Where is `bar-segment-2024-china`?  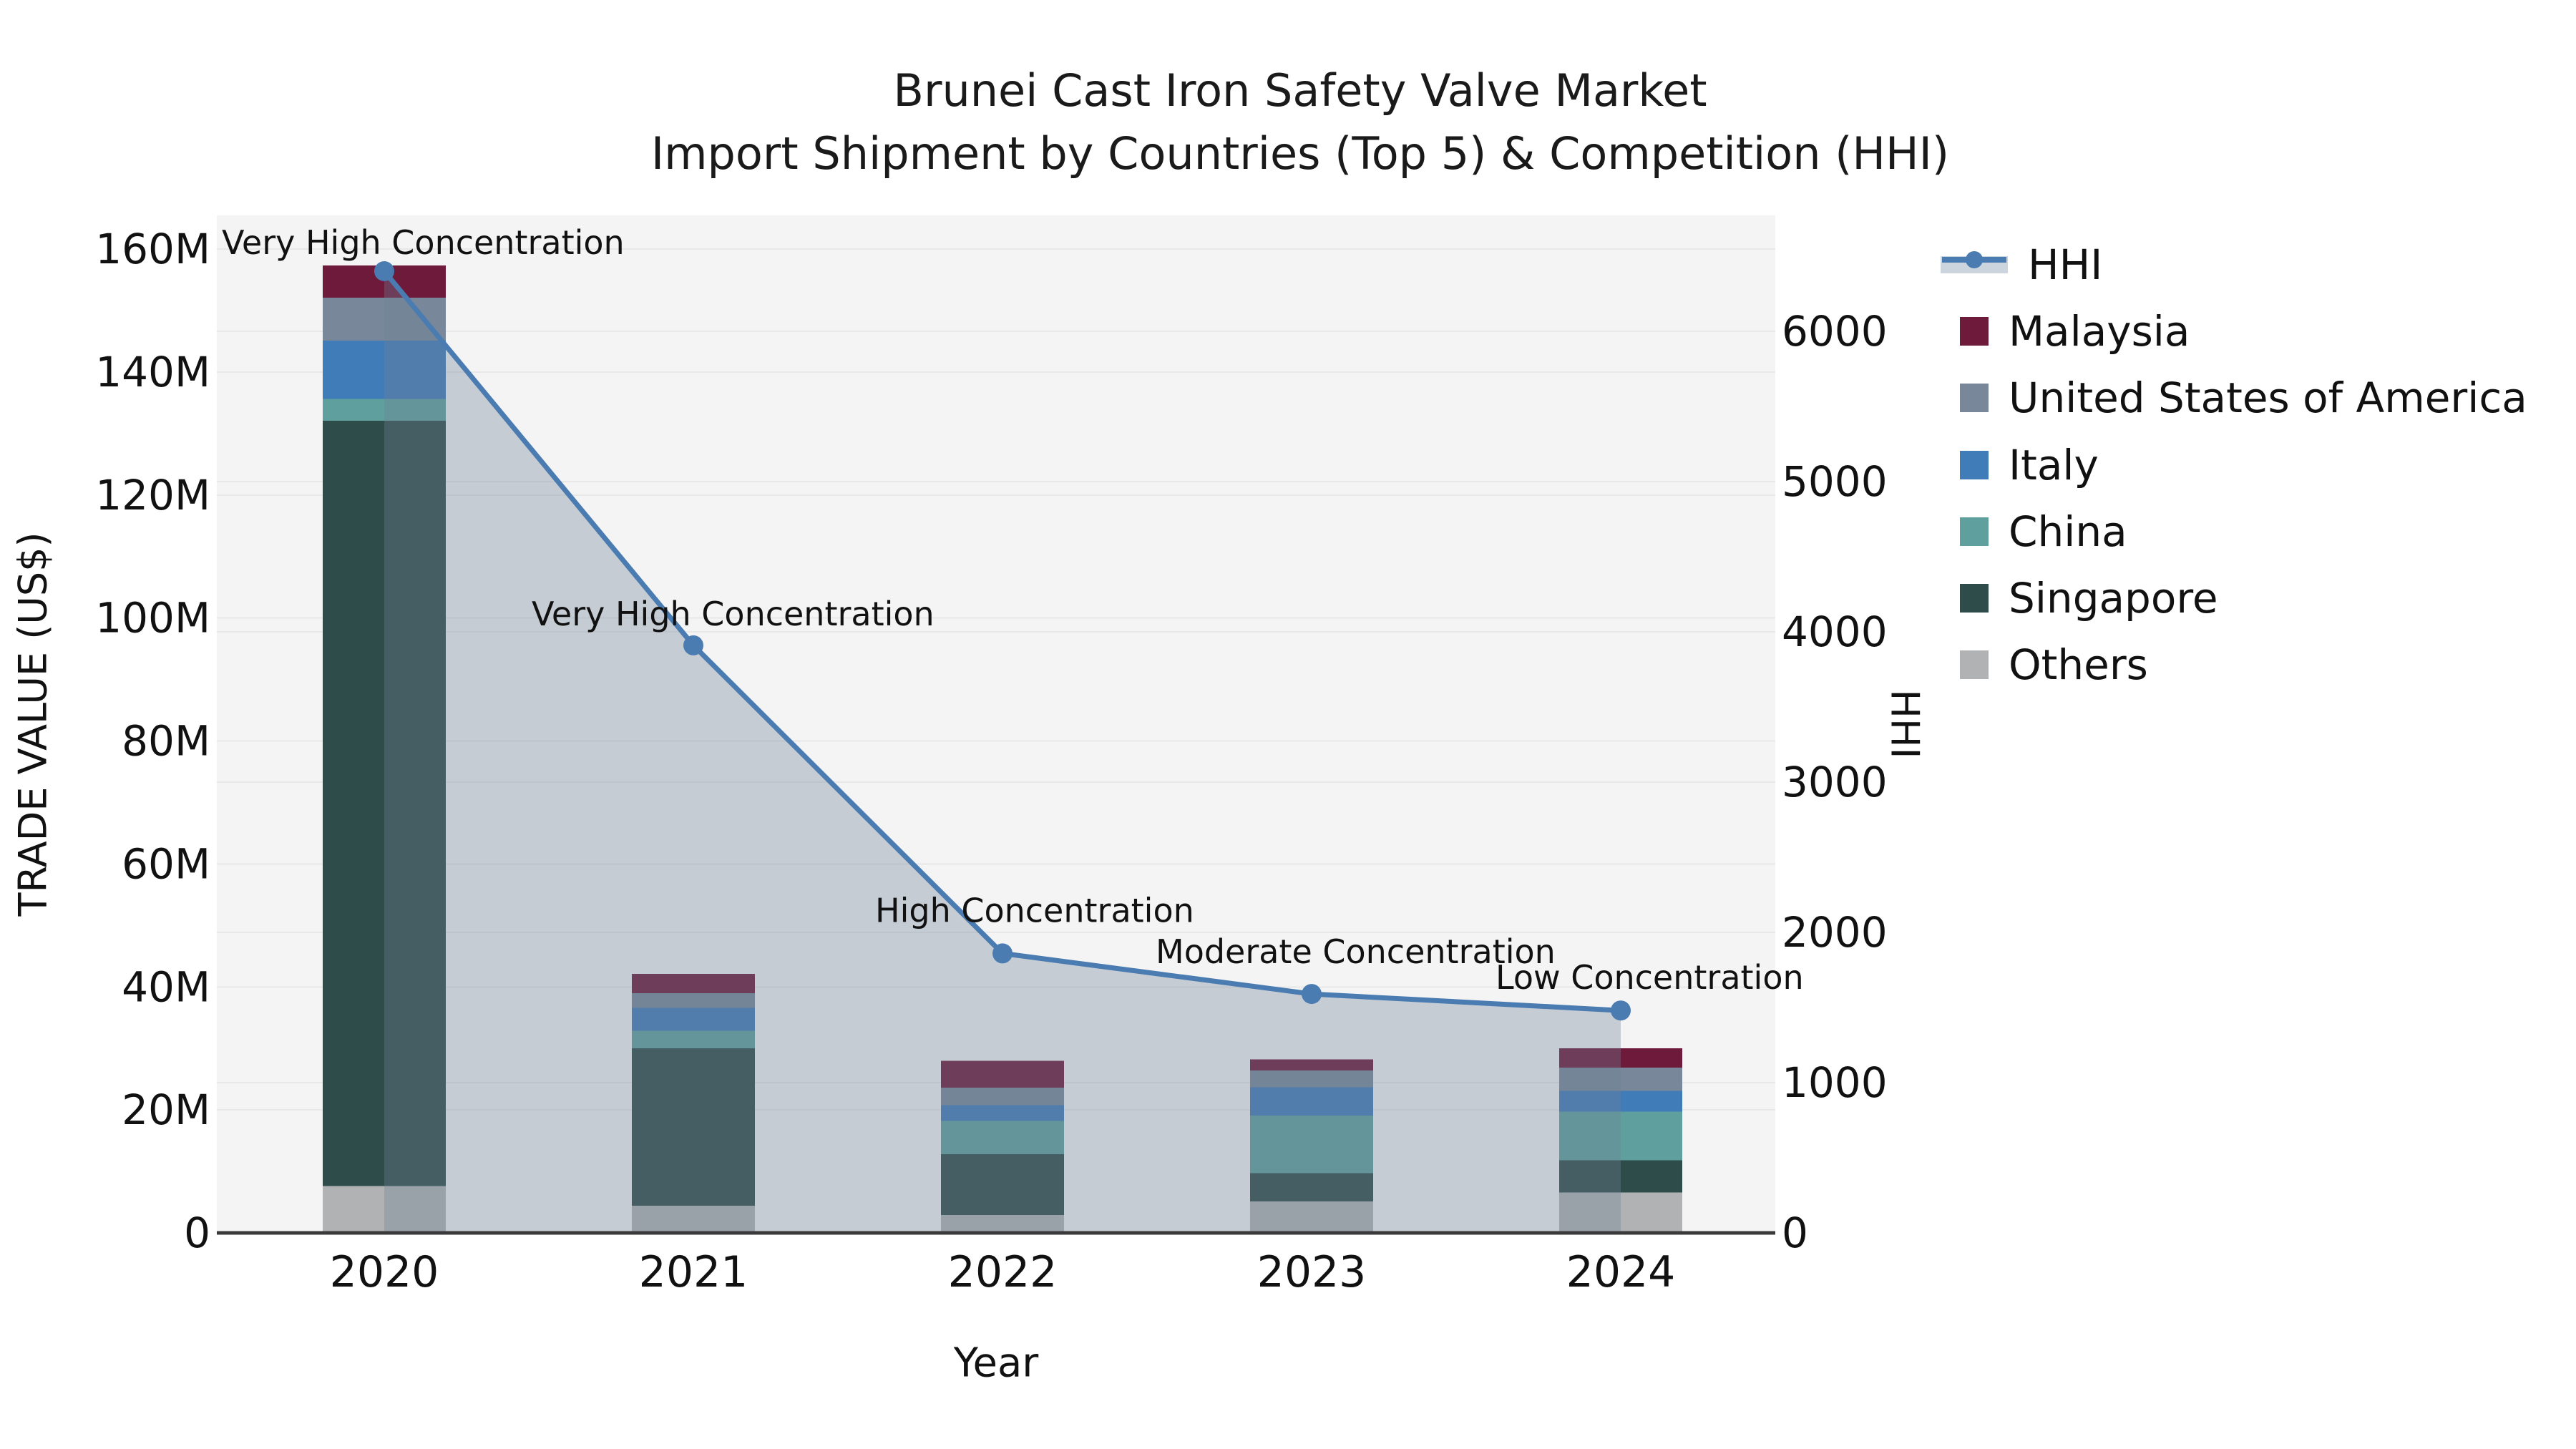 bar-segment-2024-china is located at coordinates (1620, 1136).